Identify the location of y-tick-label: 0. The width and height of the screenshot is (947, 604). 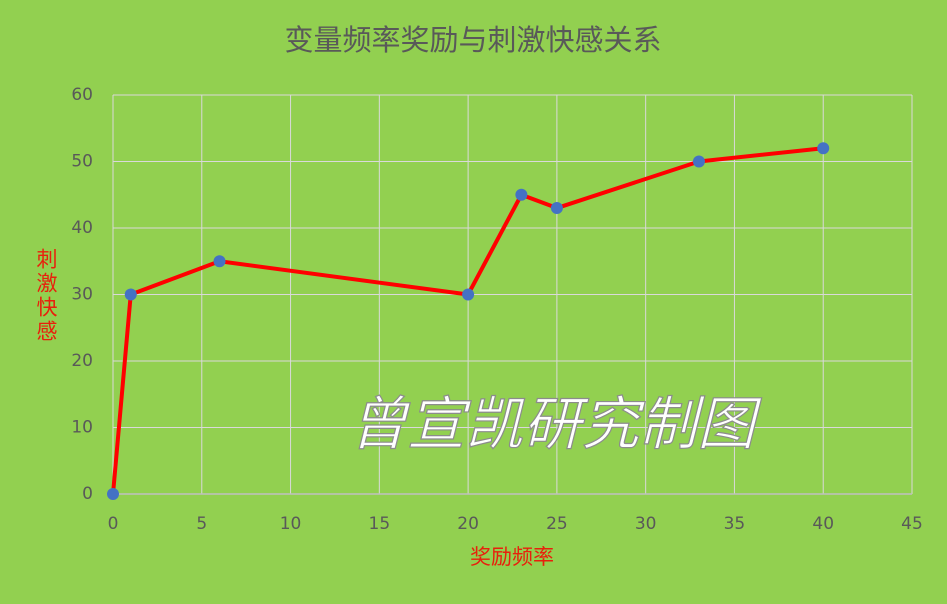
(87, 494).